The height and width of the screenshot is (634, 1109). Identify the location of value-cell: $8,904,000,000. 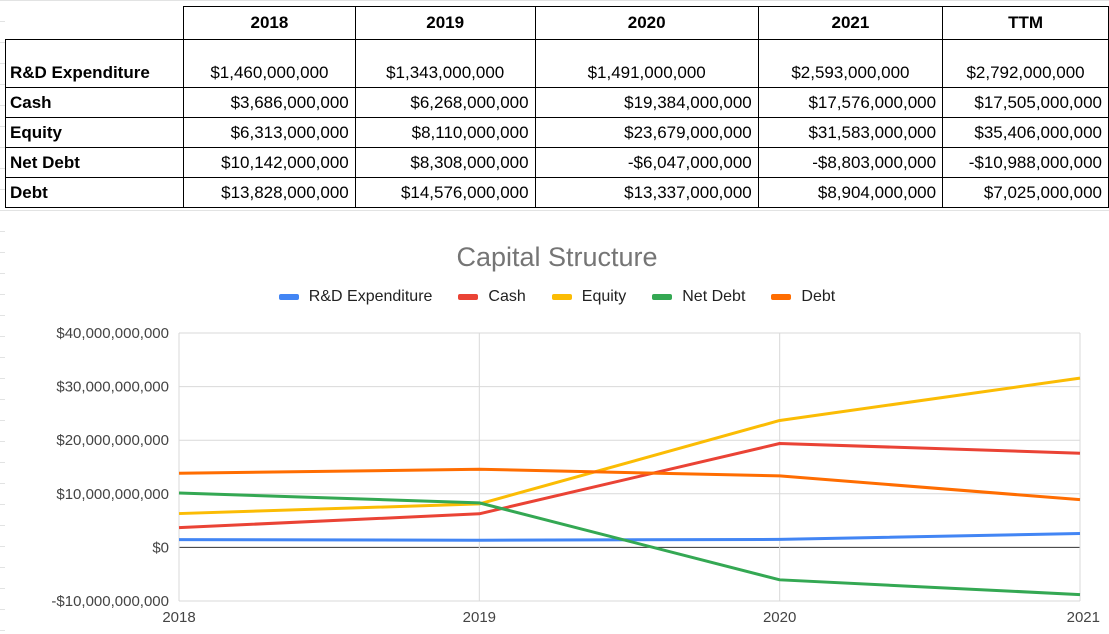
(850, 192).